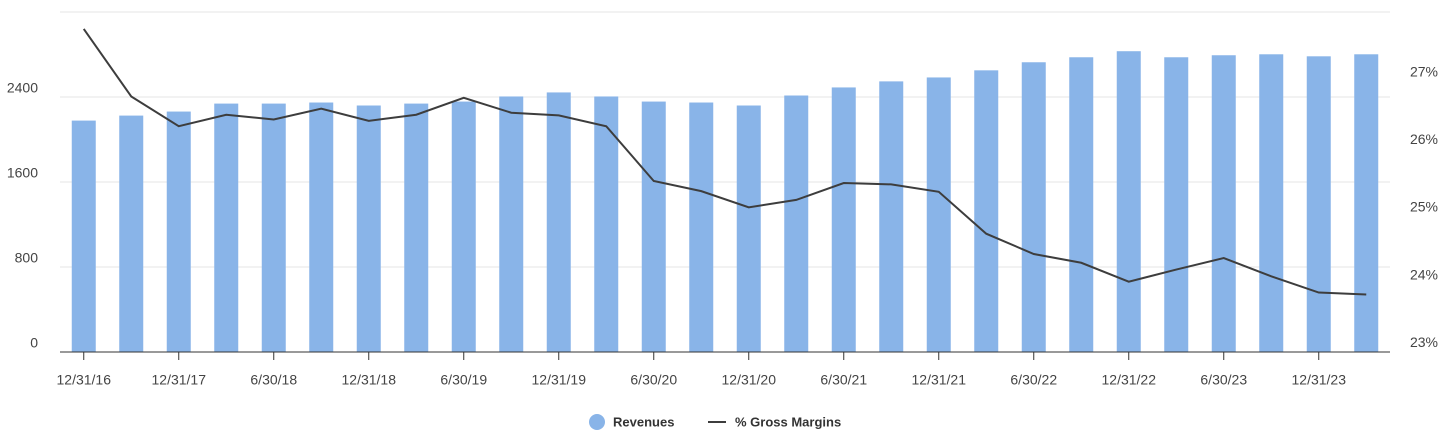 This screenshot has height=436, width=1449. I want to click on y2-tick-label: 23%, so click(1424, 342).